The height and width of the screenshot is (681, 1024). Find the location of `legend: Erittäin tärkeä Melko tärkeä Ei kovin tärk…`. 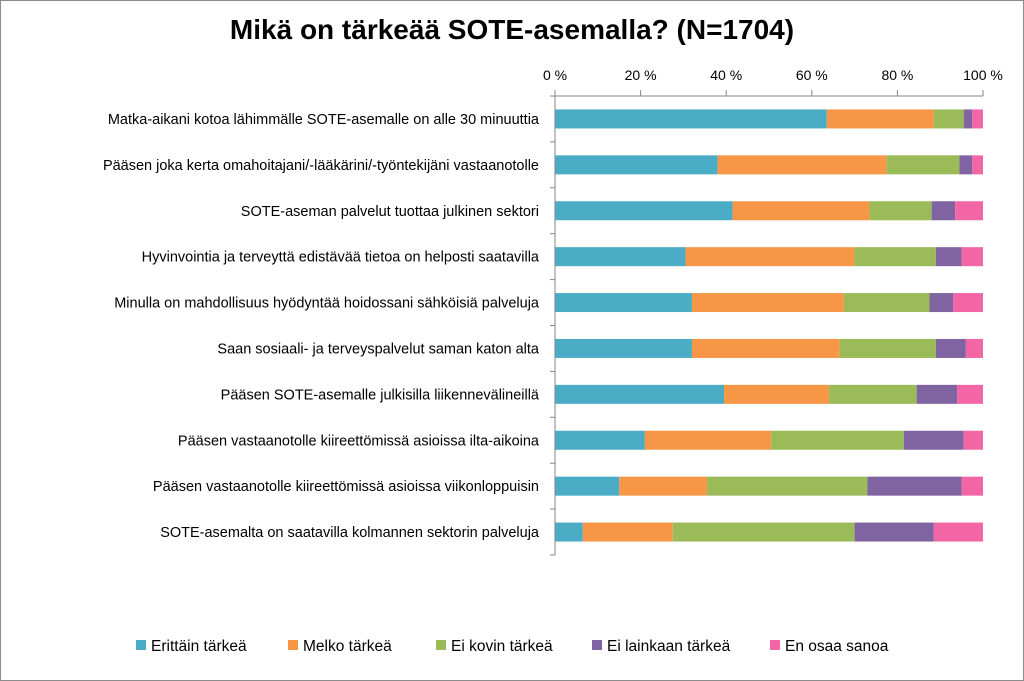

legend: Erittäin tärkeä Melko tärkeä Ei kovin tärk… is located at coordinates (512, 646).